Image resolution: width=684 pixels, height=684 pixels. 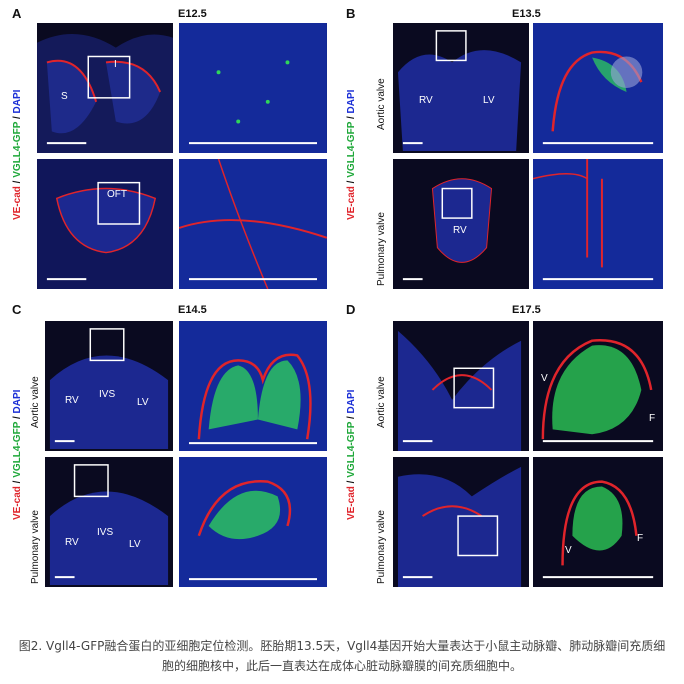 I want to click on panel-d-ylabel: VE-cad / VGLL4-GFP / DAPI, so click(x=351, y=454).